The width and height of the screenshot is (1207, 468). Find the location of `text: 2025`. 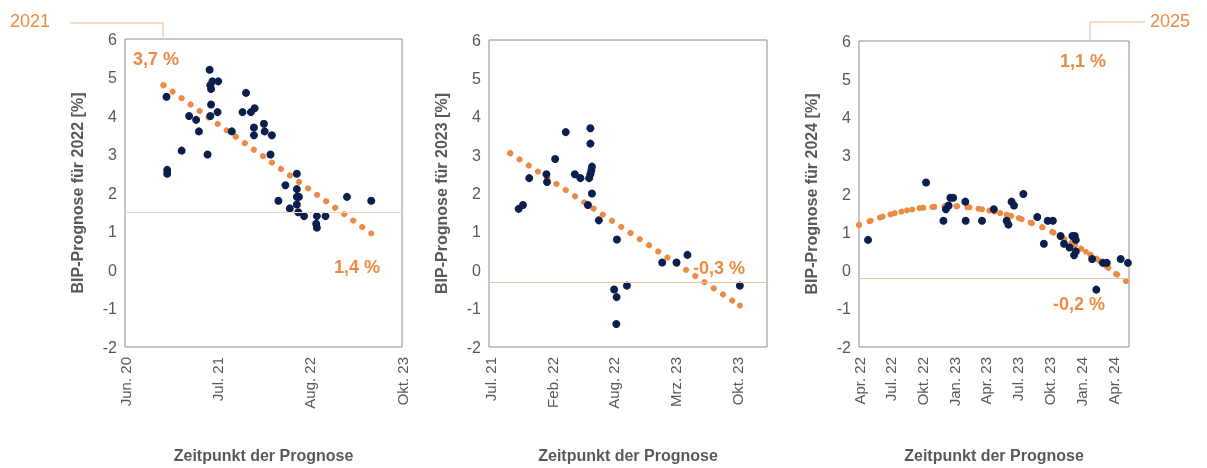

text: 2025 is located at coordinates (1170, 21).